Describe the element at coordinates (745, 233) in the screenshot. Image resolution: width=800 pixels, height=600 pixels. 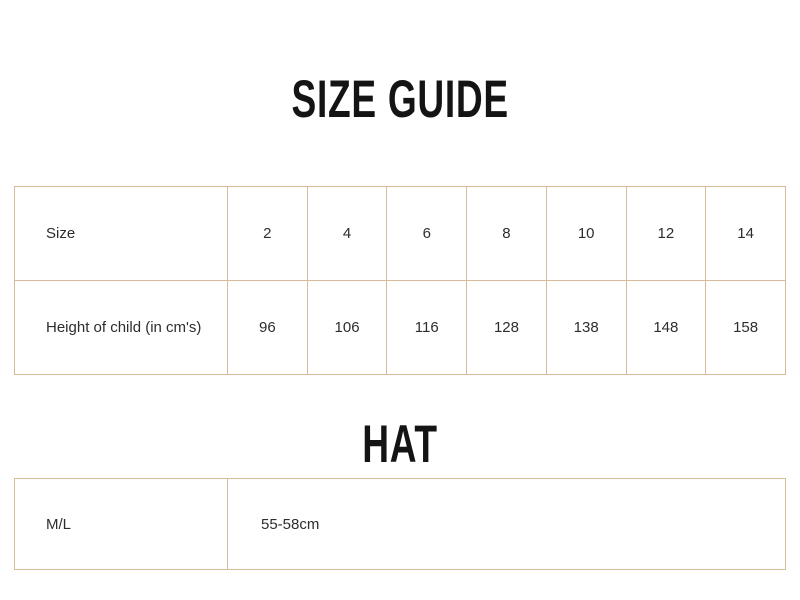
I see `size-value: 14` at that location.